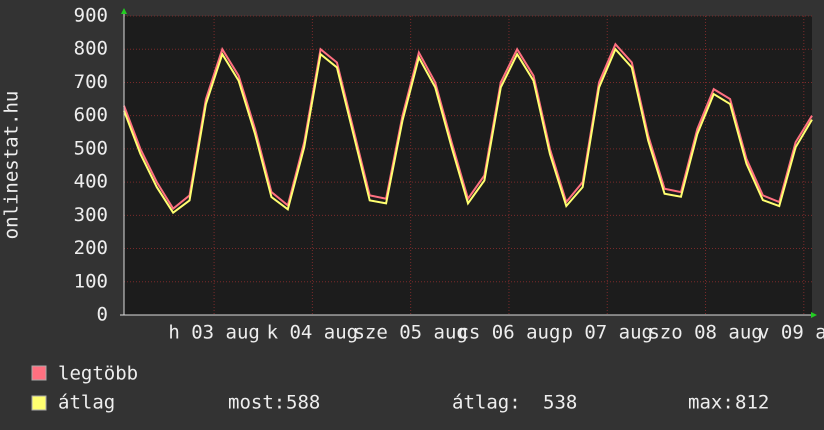 Image resolution: width=824 pixels, height=430 pixels. I want to click on x-tick-label: cs 06 aug, so click(508, 333).